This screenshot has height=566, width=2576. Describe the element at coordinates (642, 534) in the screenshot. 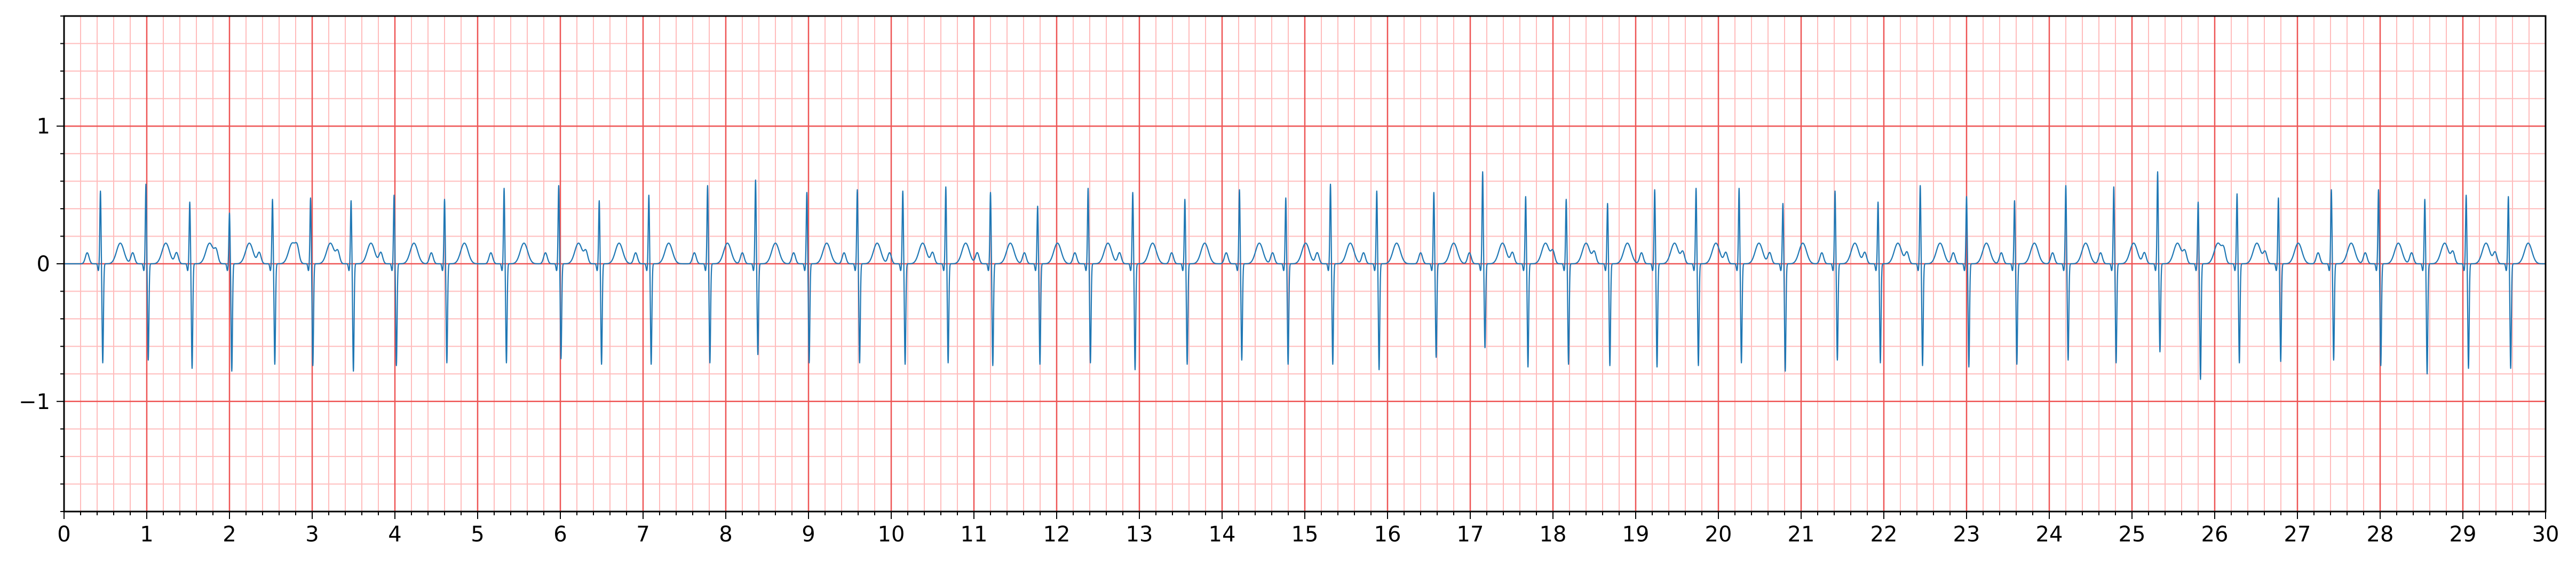

I see `x-tick-label: 7` at that location.